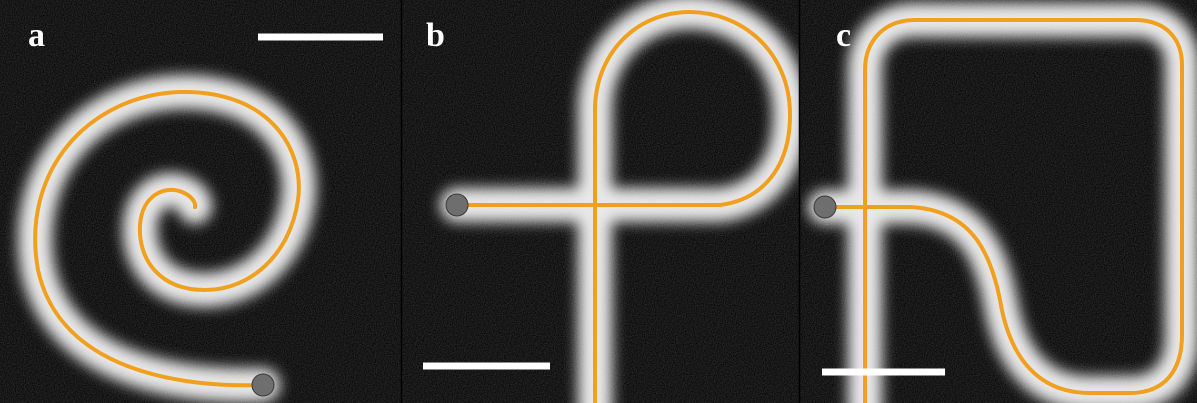 The width and height of the screenshot is (1197, 403). Describe the element at coordinates (36, 35) in the screenshot. I see `panel-label: a` at that location.